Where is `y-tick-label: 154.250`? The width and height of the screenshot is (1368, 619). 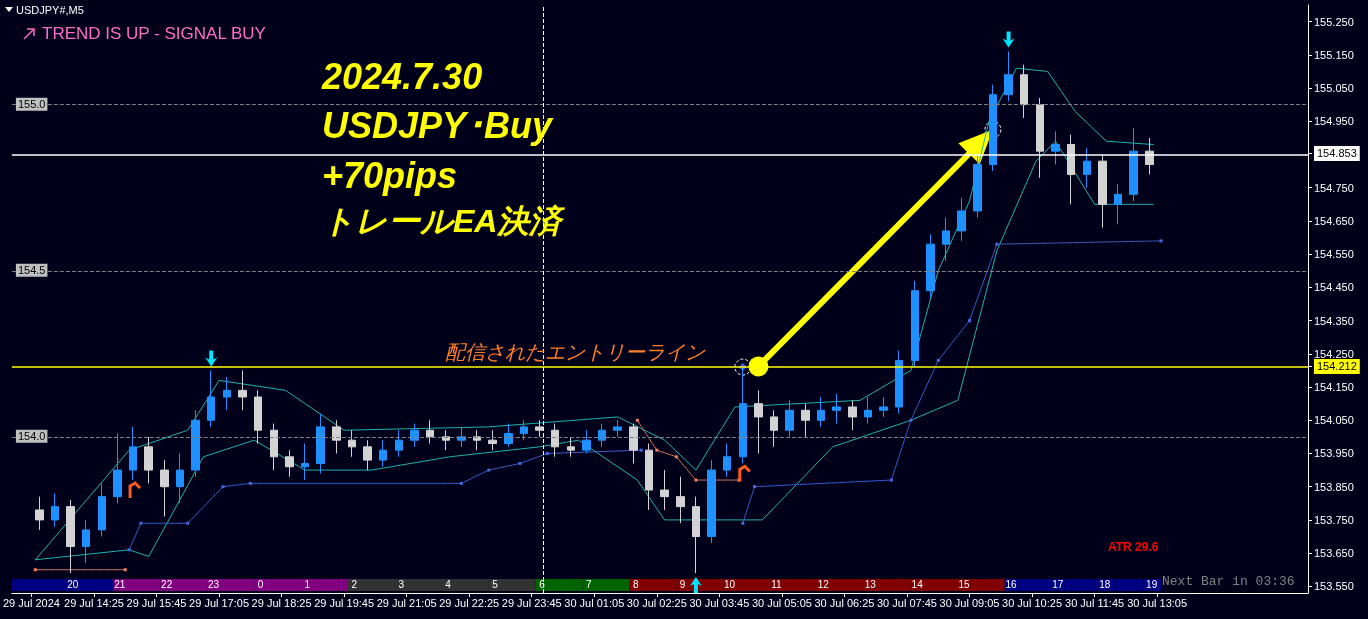
y-tick-label: 154.250 is located at coordinates (1334, 353).